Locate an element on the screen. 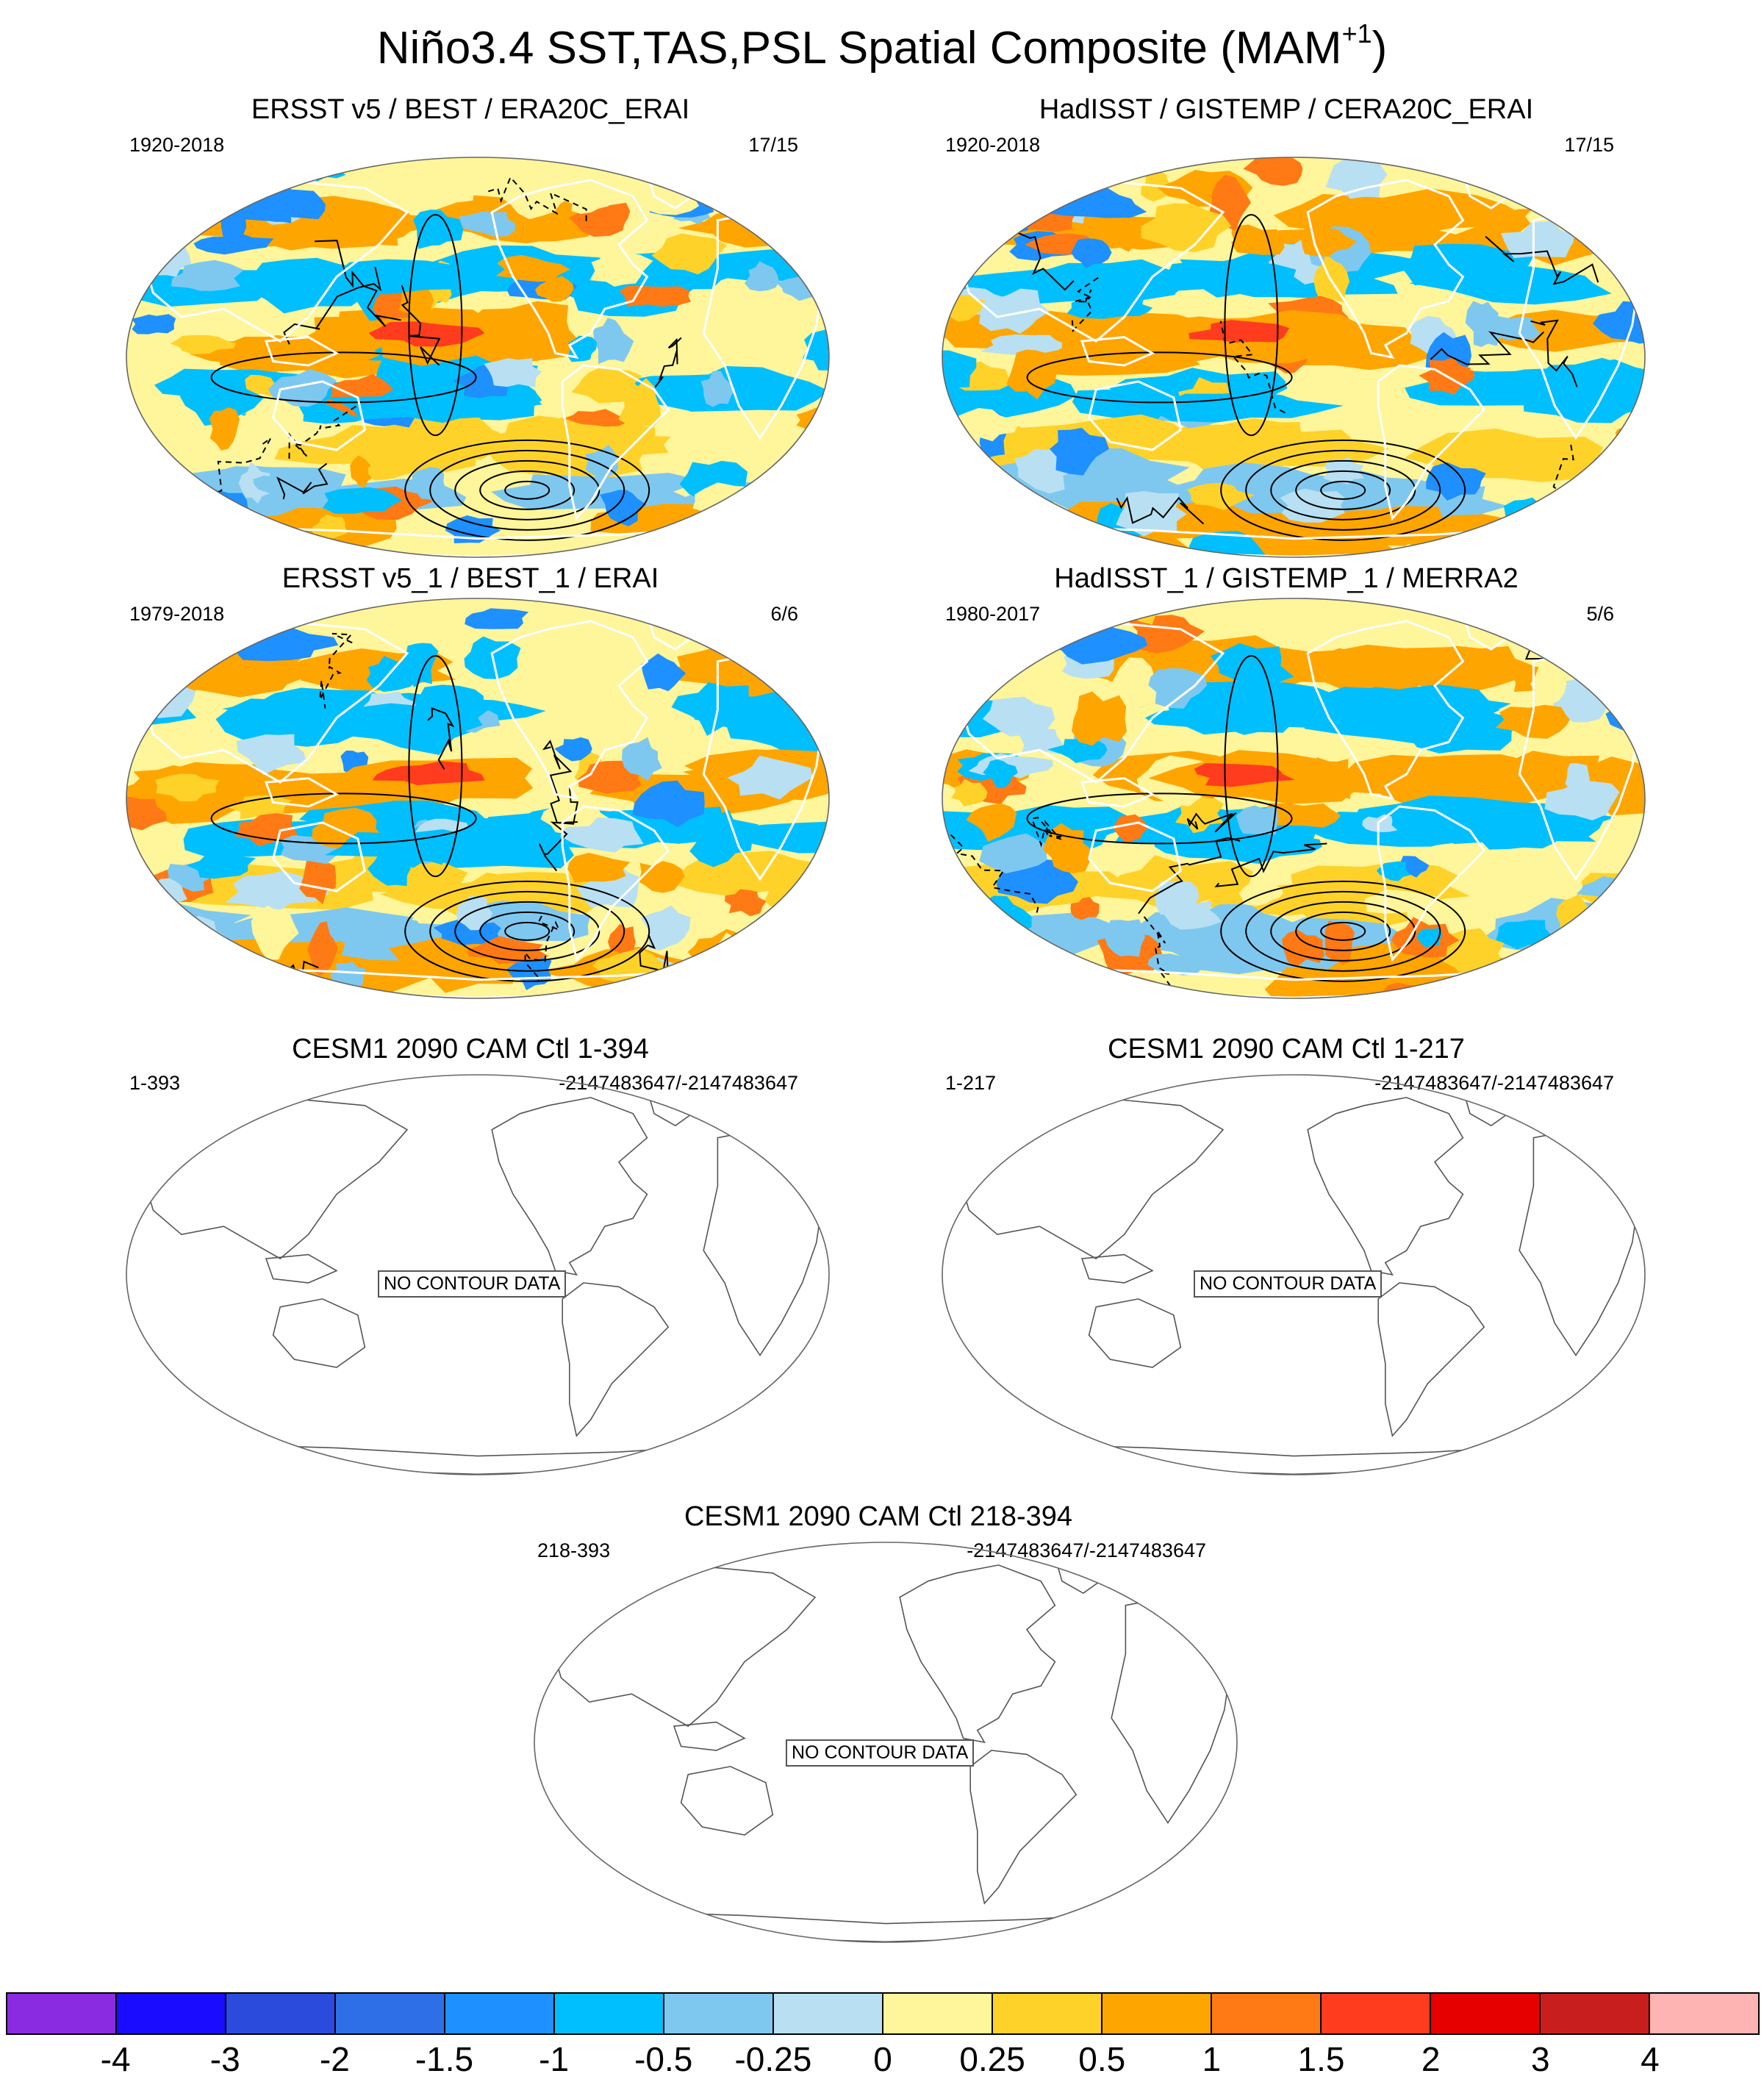 Image resolution: width=1764 pixels, height=2079 pixels. panel-4-count: 5/6 is located at coordinates (1600, 614).